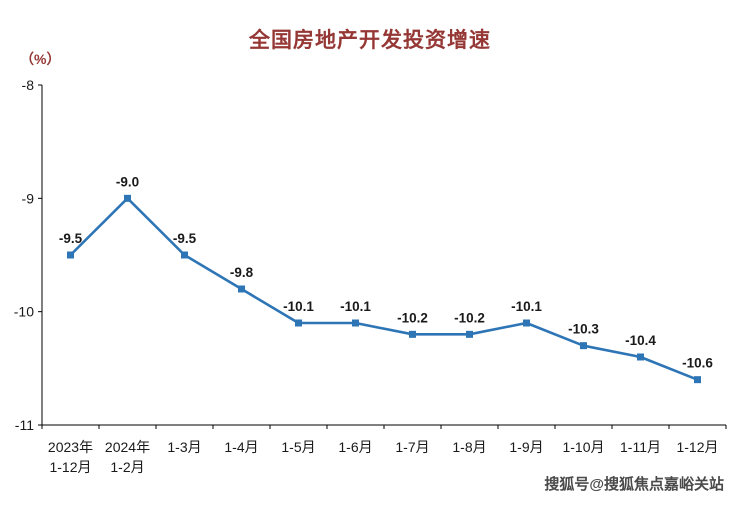 This screenshot has width=740, height=507. Describe the element at coordinates (40, 59) in the screenshot. I see `y-axis-unit-label: （%）` at that location.